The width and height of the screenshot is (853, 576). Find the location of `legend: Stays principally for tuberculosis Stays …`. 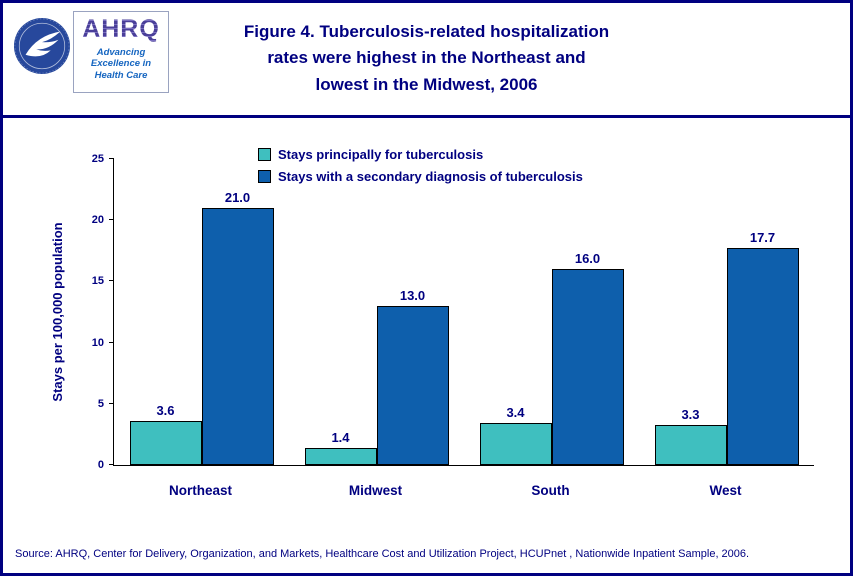

legend: Stays principally for tuberculosis Stays … is located at coordinates (420, 169).